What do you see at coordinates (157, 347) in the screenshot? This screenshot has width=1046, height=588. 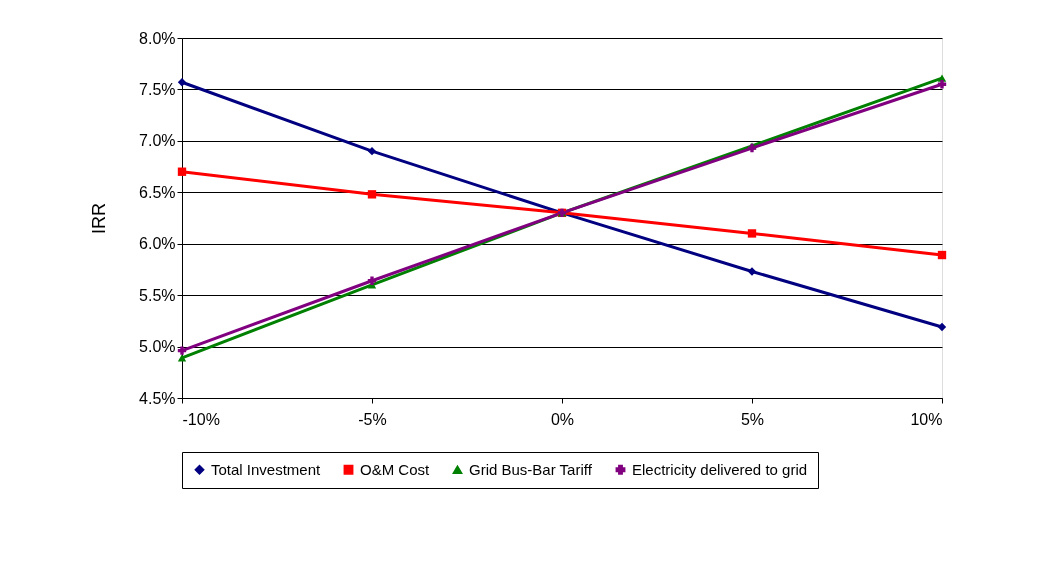 I see `y-tick-label: 5.0%` at bounding box center [157, 347].